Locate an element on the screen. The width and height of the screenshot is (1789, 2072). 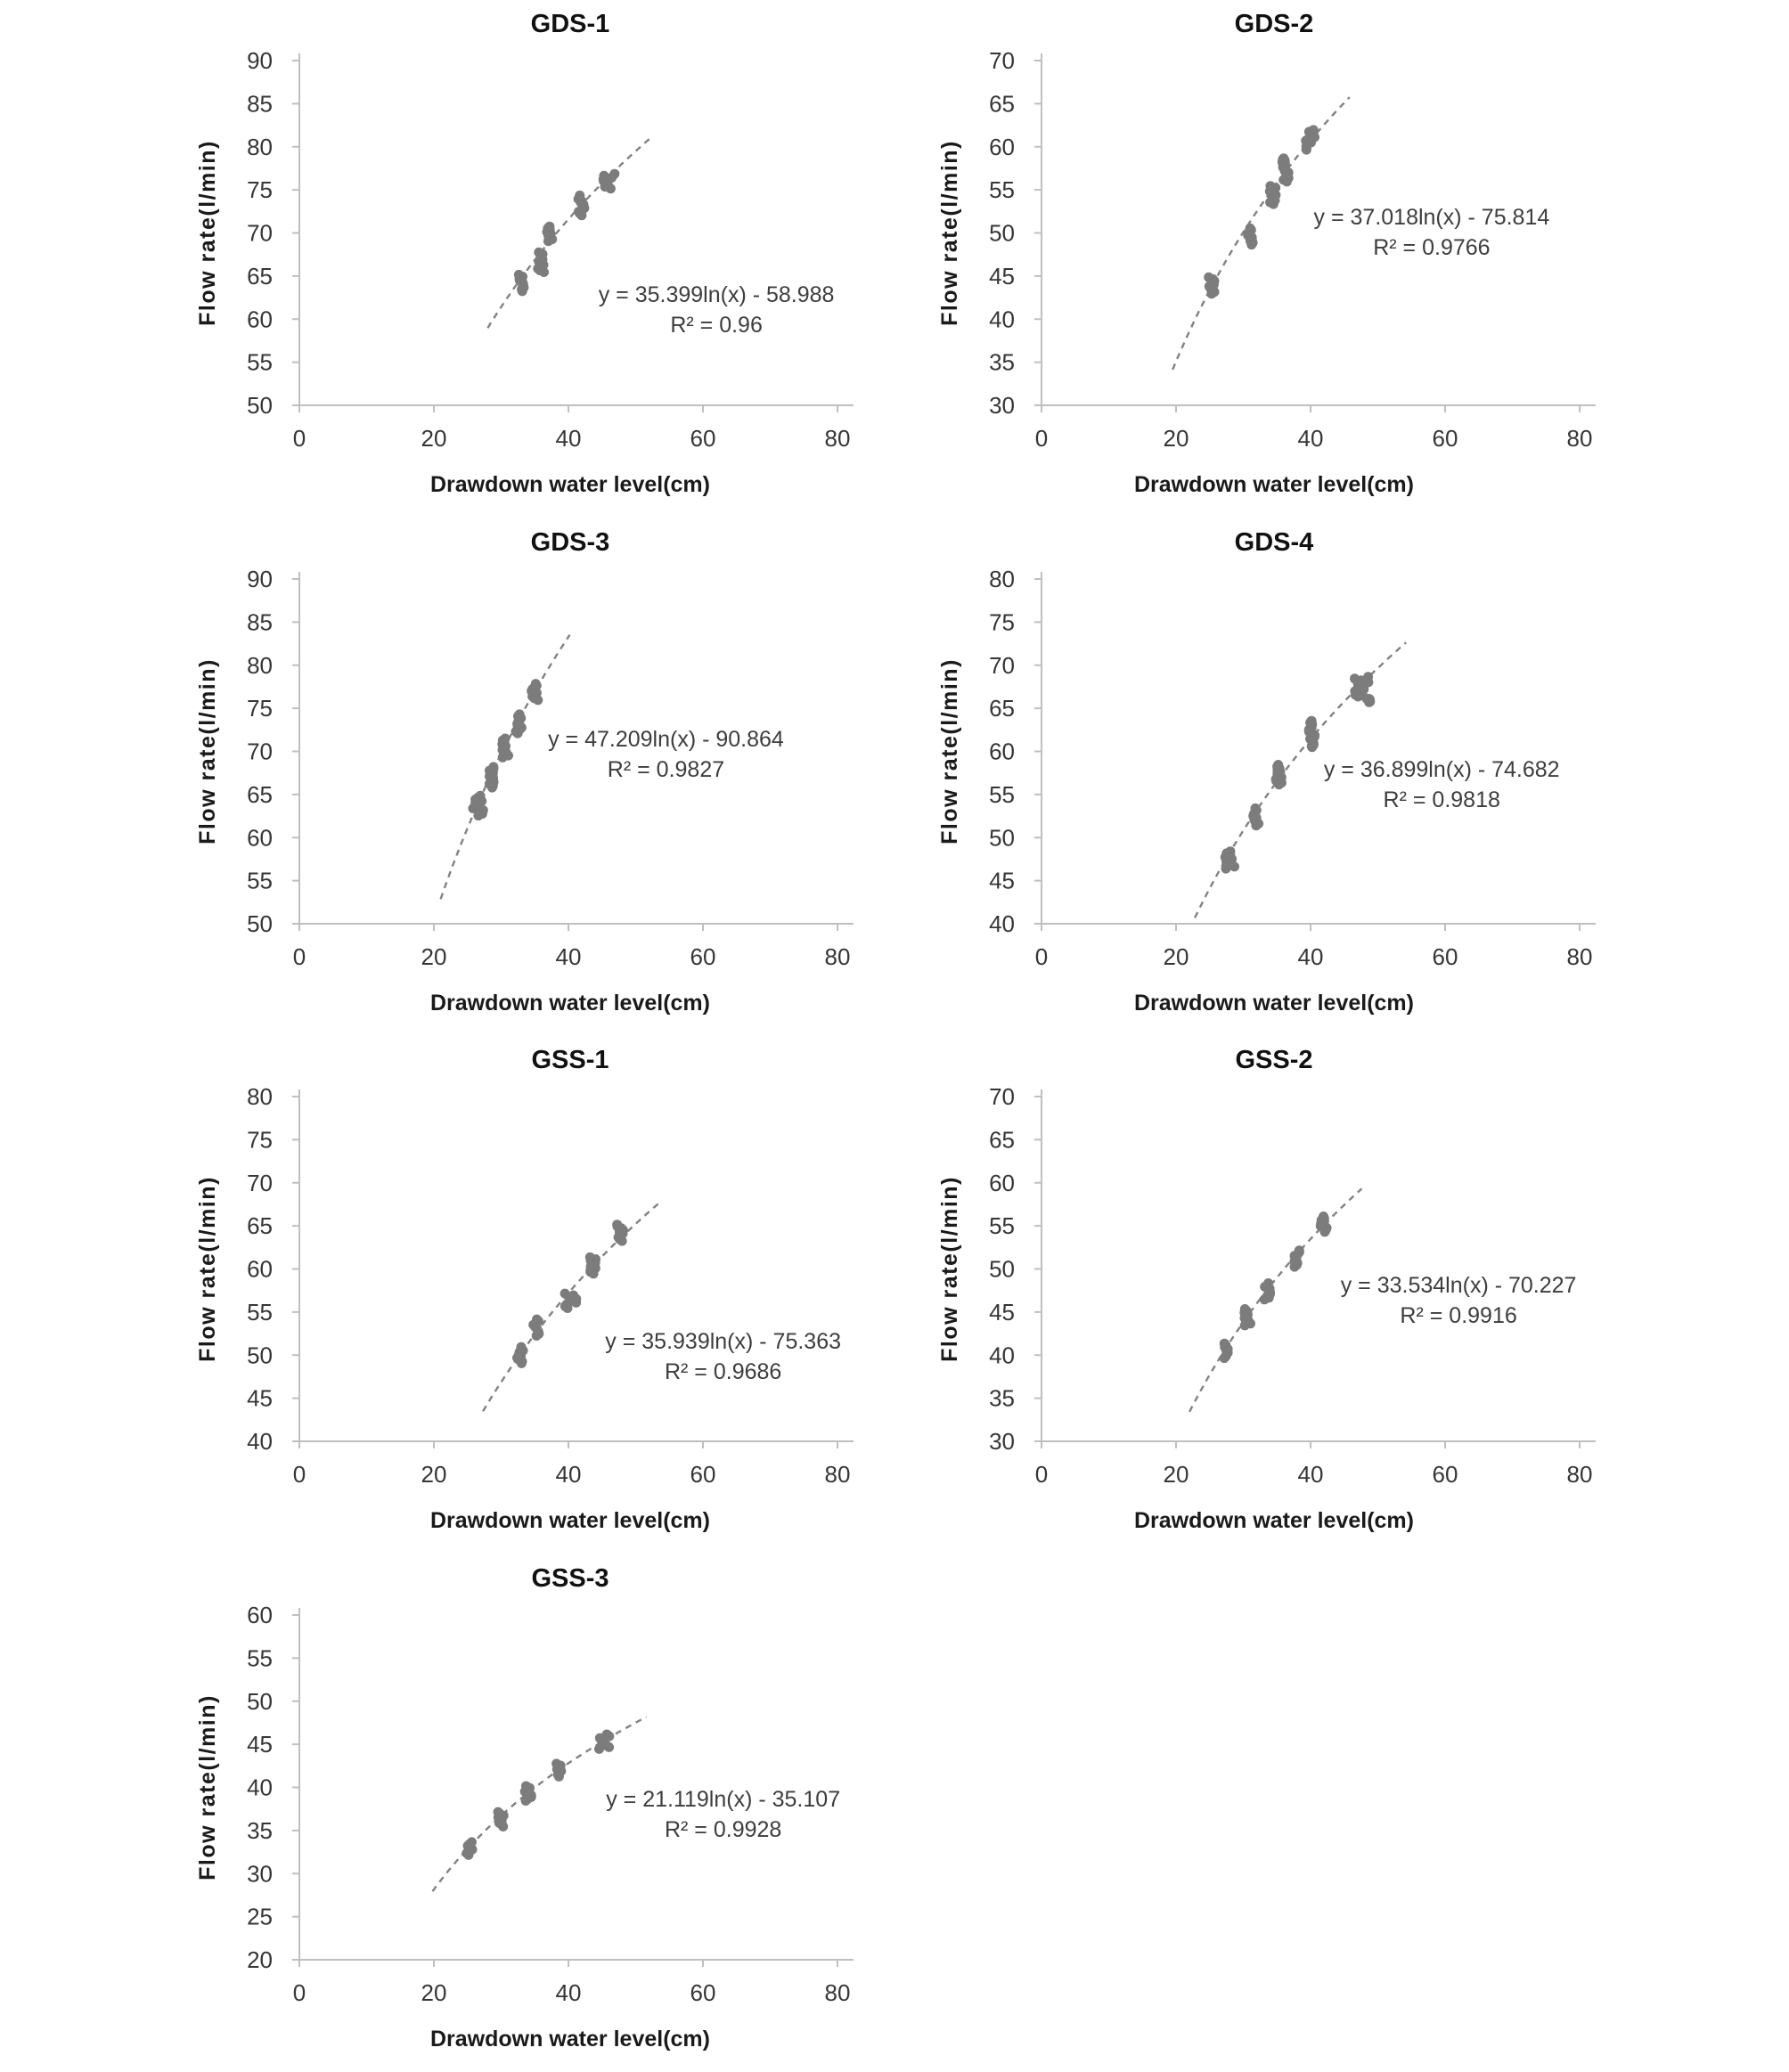
y-tick-label: 30 is located at coordinates (1002, 1441).